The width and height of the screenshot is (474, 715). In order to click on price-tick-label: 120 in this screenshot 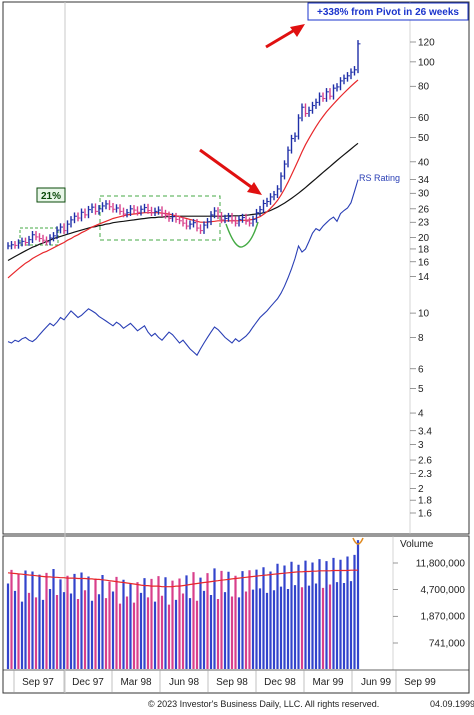, I will do `click(426, 43)`.